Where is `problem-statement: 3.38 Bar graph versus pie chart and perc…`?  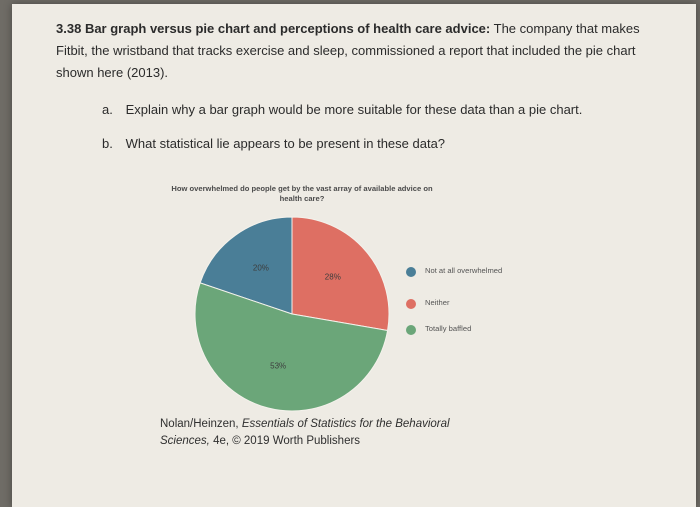
problem-statement: 3.38 Bar graph versus pie chart and perc… is located at coordinates (351, 51).